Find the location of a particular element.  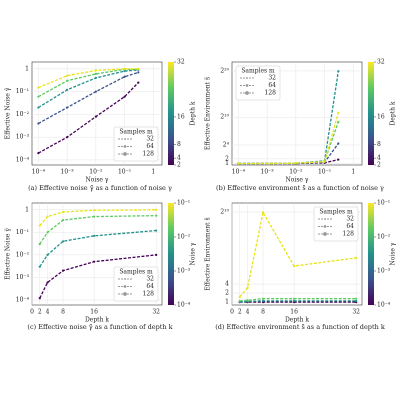

colorbar-tick-label: 4 is located at coordinates (379, 158).